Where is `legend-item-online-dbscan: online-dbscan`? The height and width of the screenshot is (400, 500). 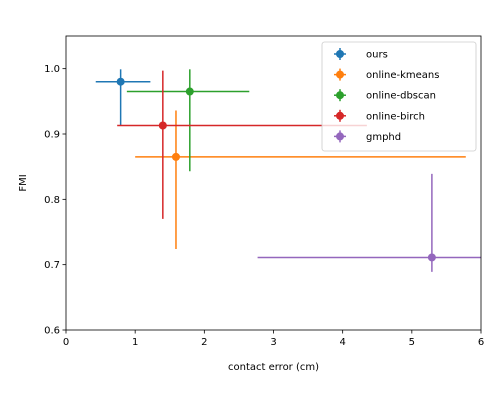
legend-item-online-dbscan: online-dbscan is located at coordinates (385, 95).